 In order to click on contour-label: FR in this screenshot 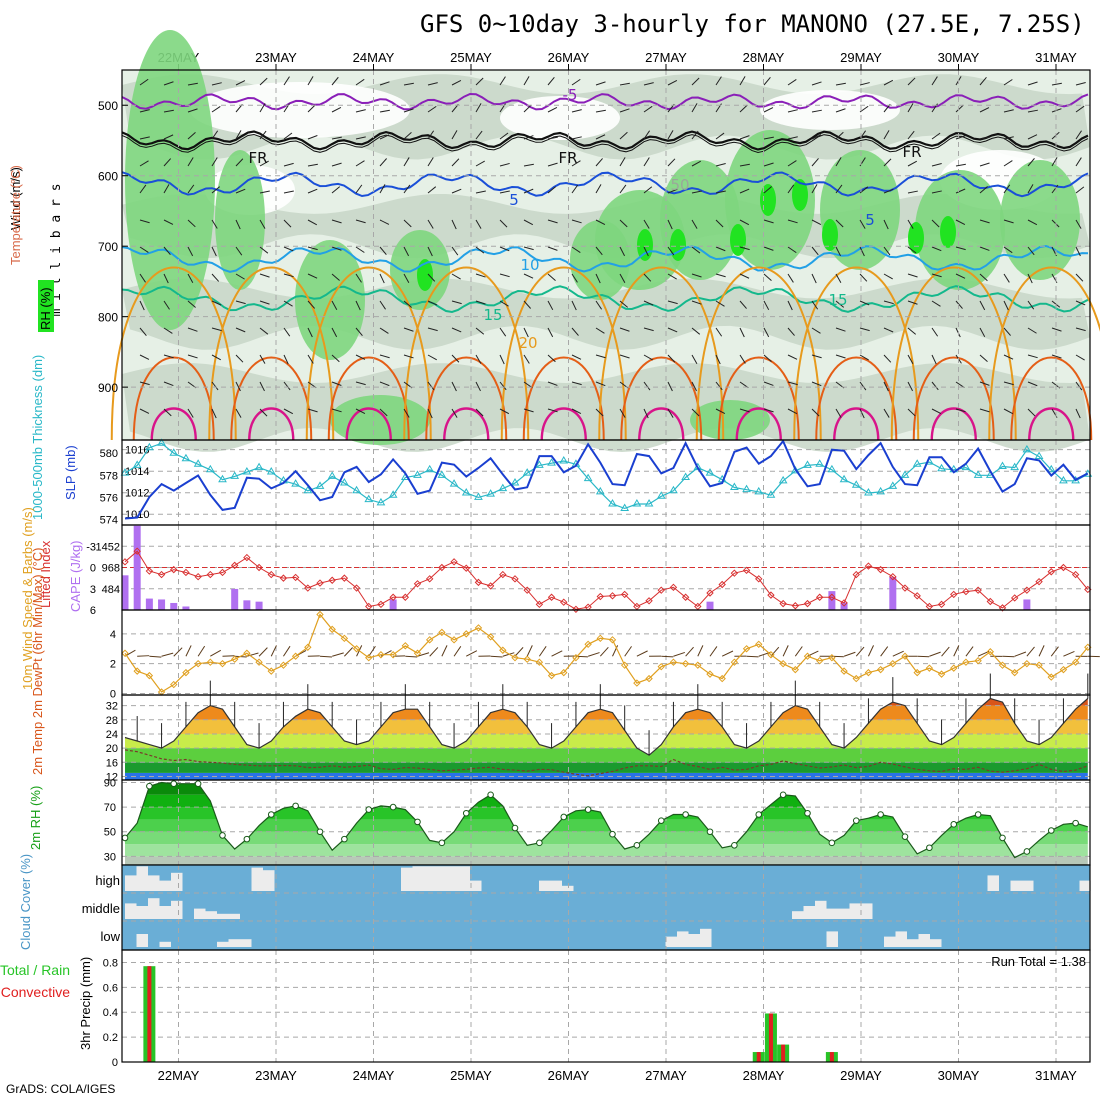, I will do `click(911, 152)`.